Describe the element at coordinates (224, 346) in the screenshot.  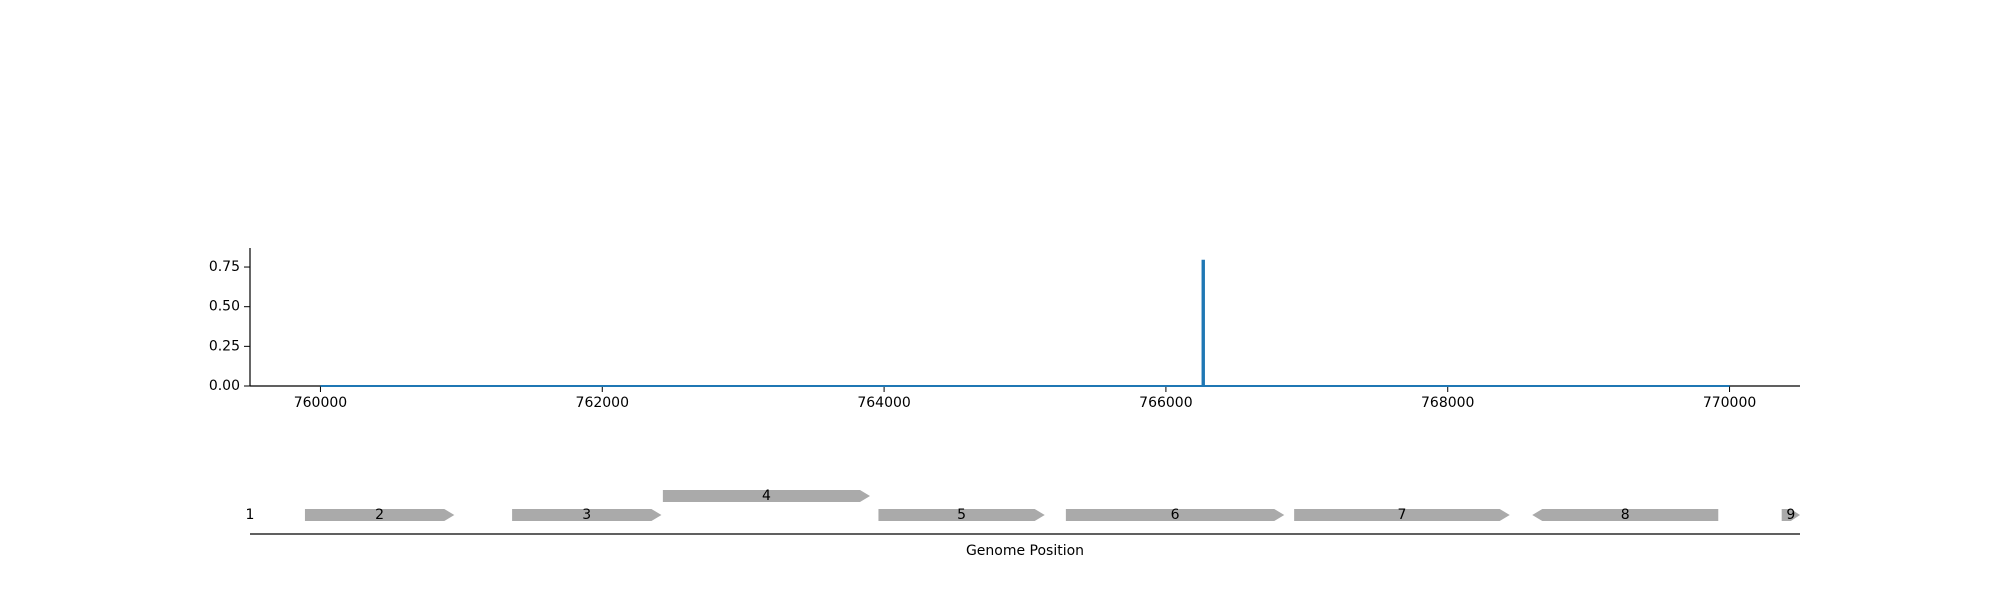
I see `y-tick-label: 0.25` at that location.